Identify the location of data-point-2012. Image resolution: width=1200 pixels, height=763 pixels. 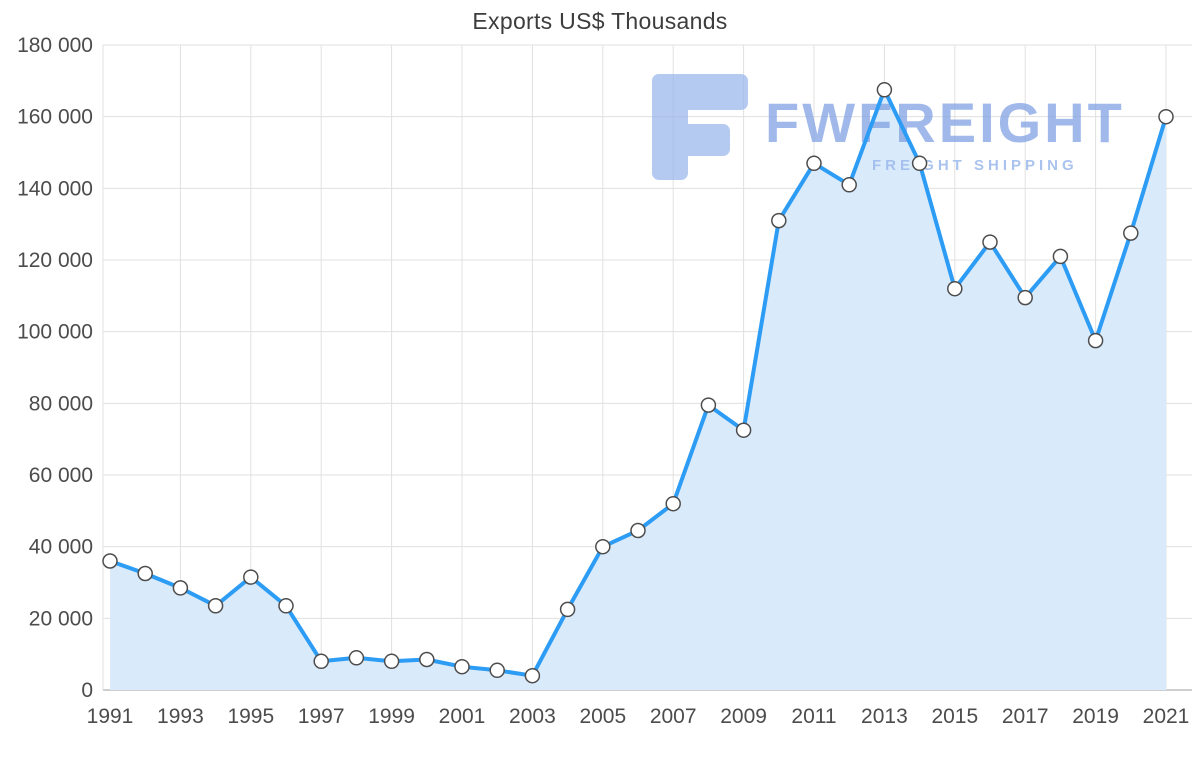
(849, 185).